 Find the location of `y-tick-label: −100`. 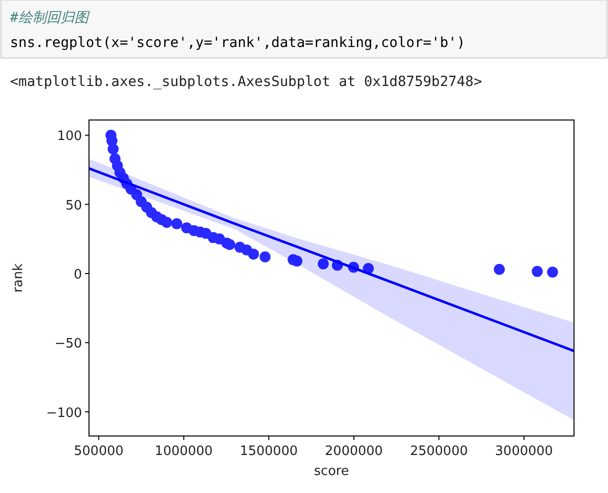

y-tick-label: −100 is located at coordinates (64, 413).